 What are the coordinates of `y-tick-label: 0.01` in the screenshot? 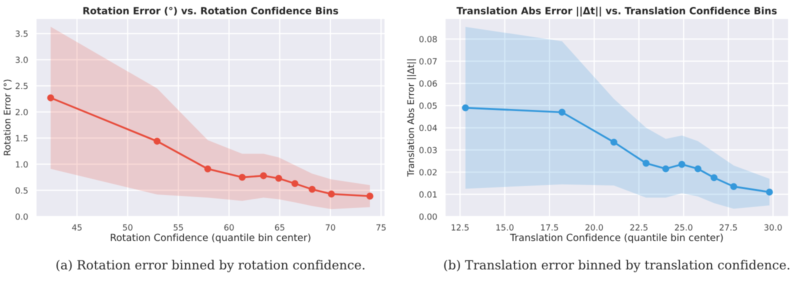 It's located at (428, 194).